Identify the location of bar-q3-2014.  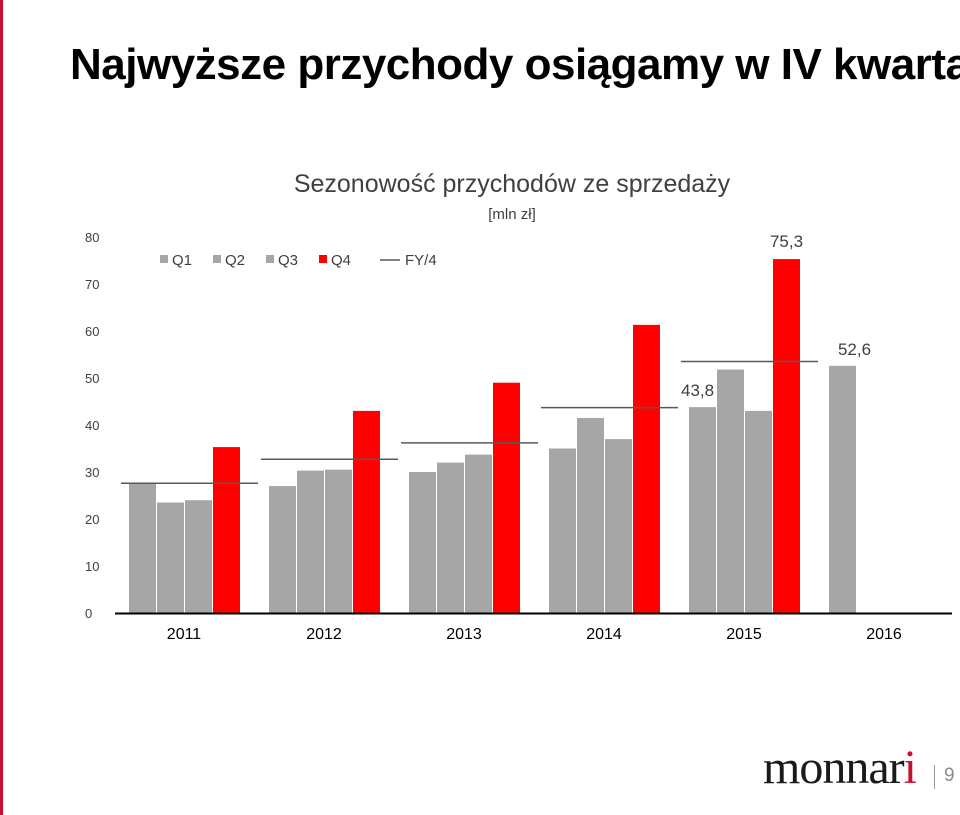
(618, 526).